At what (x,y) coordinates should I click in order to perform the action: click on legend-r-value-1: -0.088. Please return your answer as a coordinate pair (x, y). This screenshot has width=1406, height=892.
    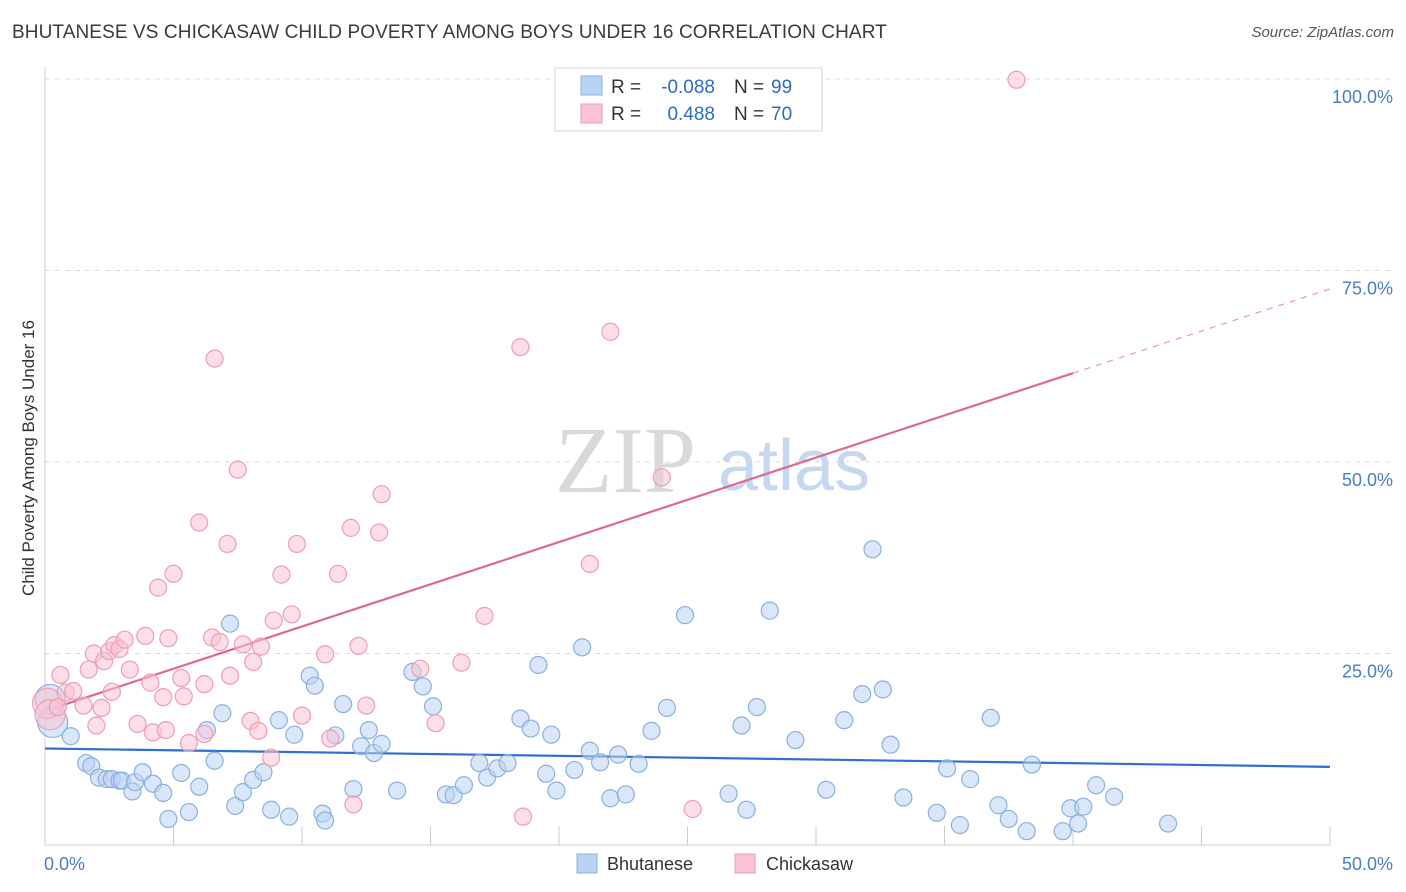
    Looking at the image, I should click on (688, 87).